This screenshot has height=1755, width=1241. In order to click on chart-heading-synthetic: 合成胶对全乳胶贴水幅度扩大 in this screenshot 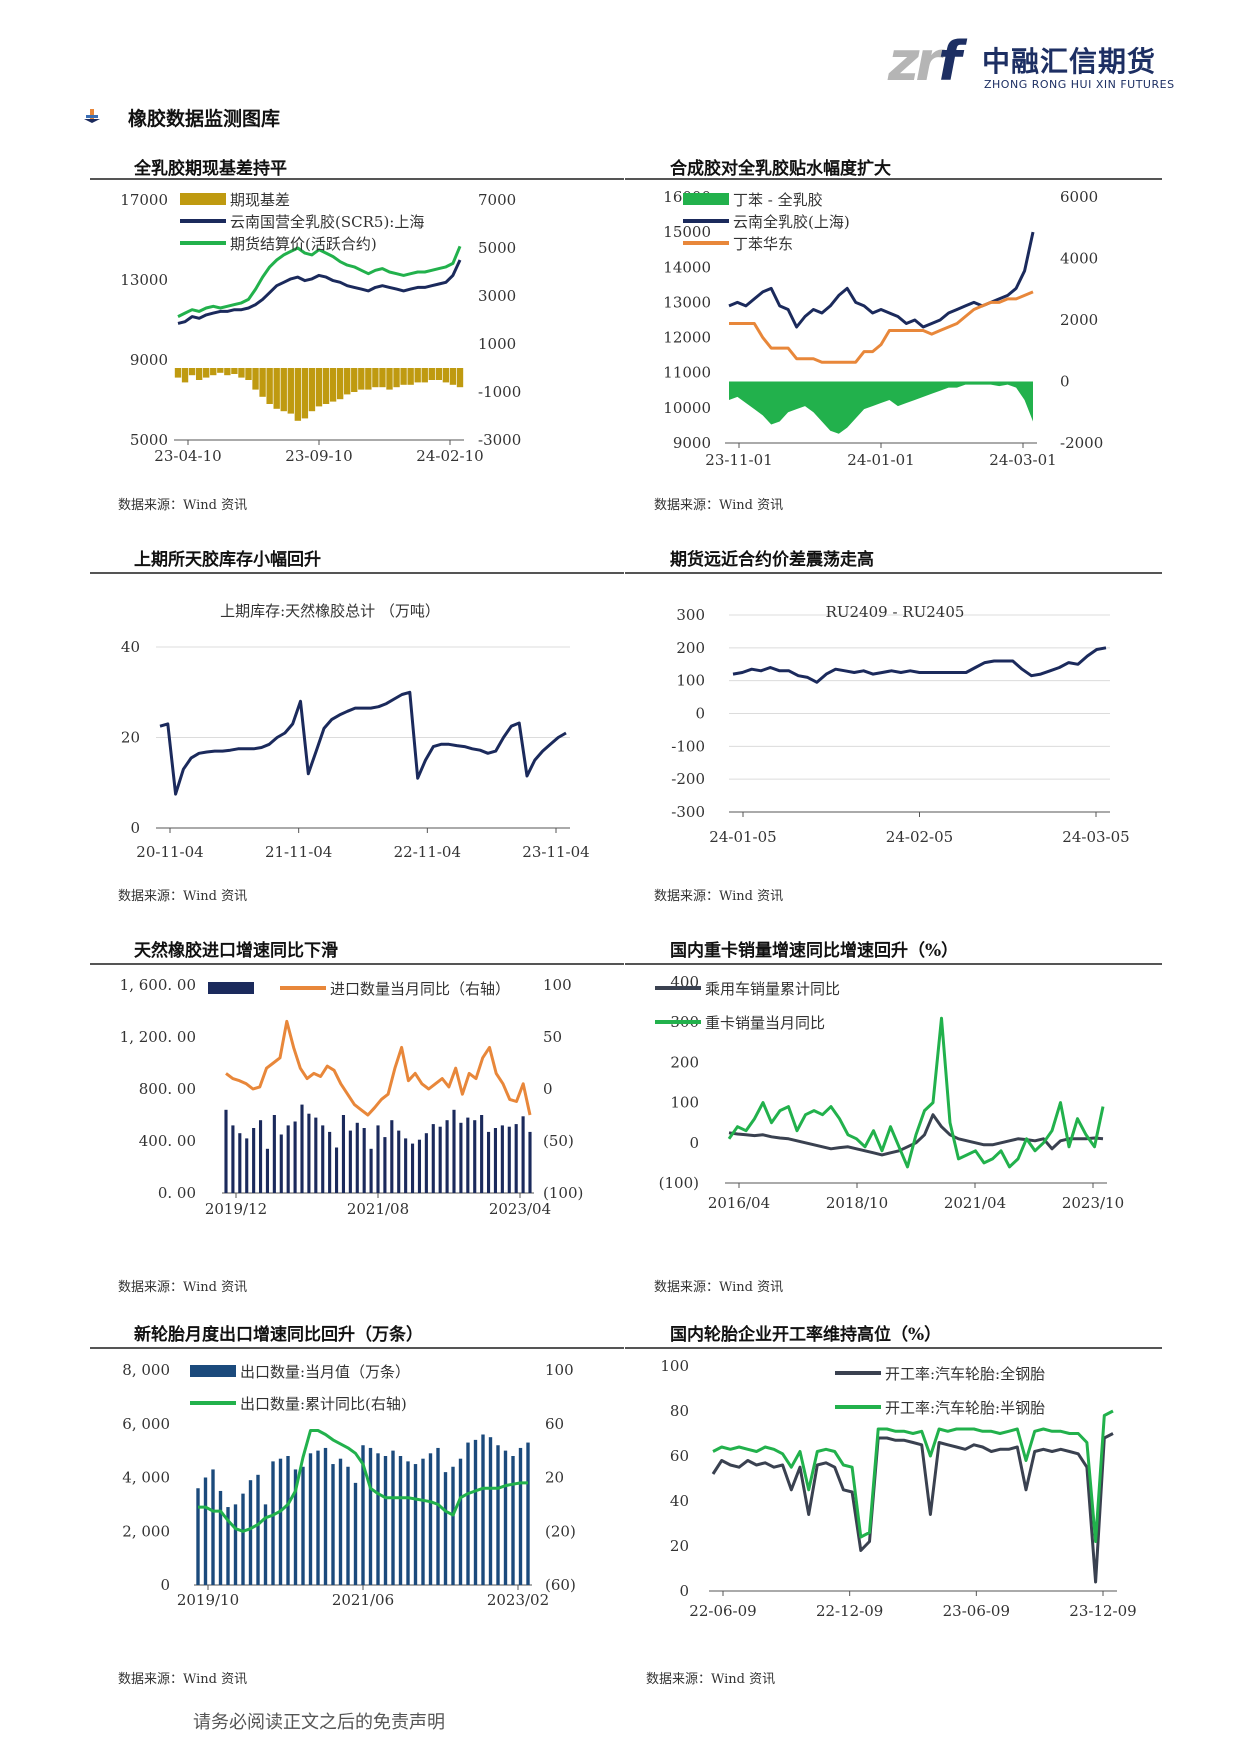, I will do `click(780, 169)`.